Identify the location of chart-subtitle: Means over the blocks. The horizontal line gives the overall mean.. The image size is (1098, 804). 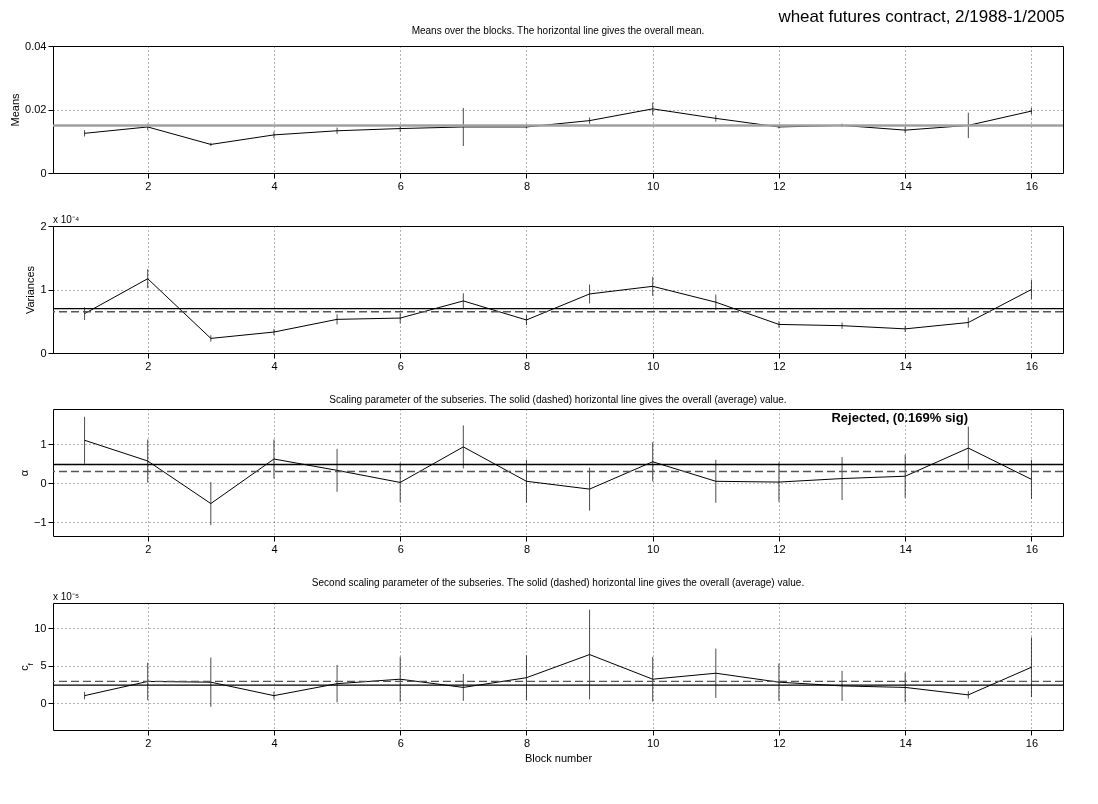
(558, 30).